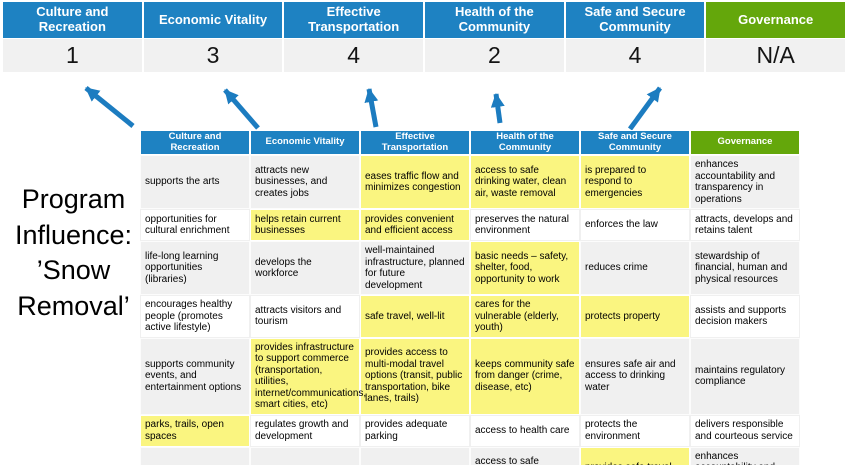 Image resolution: width=859 pixels, height=465 pixels. I want to click on matrix-cell: supports the arts, so click(195, 182).